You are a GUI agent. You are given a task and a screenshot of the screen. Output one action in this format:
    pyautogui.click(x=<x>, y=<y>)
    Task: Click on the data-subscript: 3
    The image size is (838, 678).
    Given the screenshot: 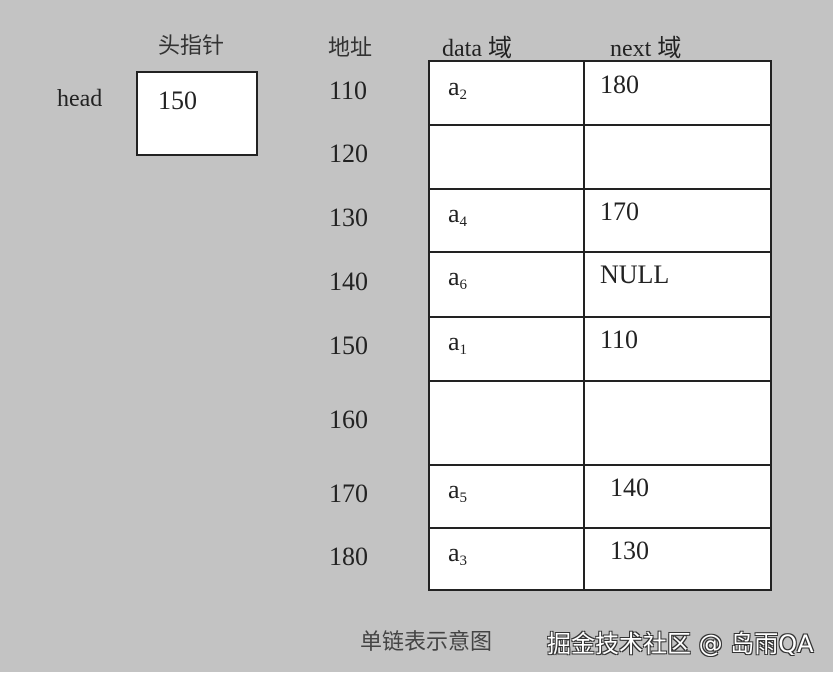 What is the action you would take?
    pyautogui.click(x=463, y=561)
    